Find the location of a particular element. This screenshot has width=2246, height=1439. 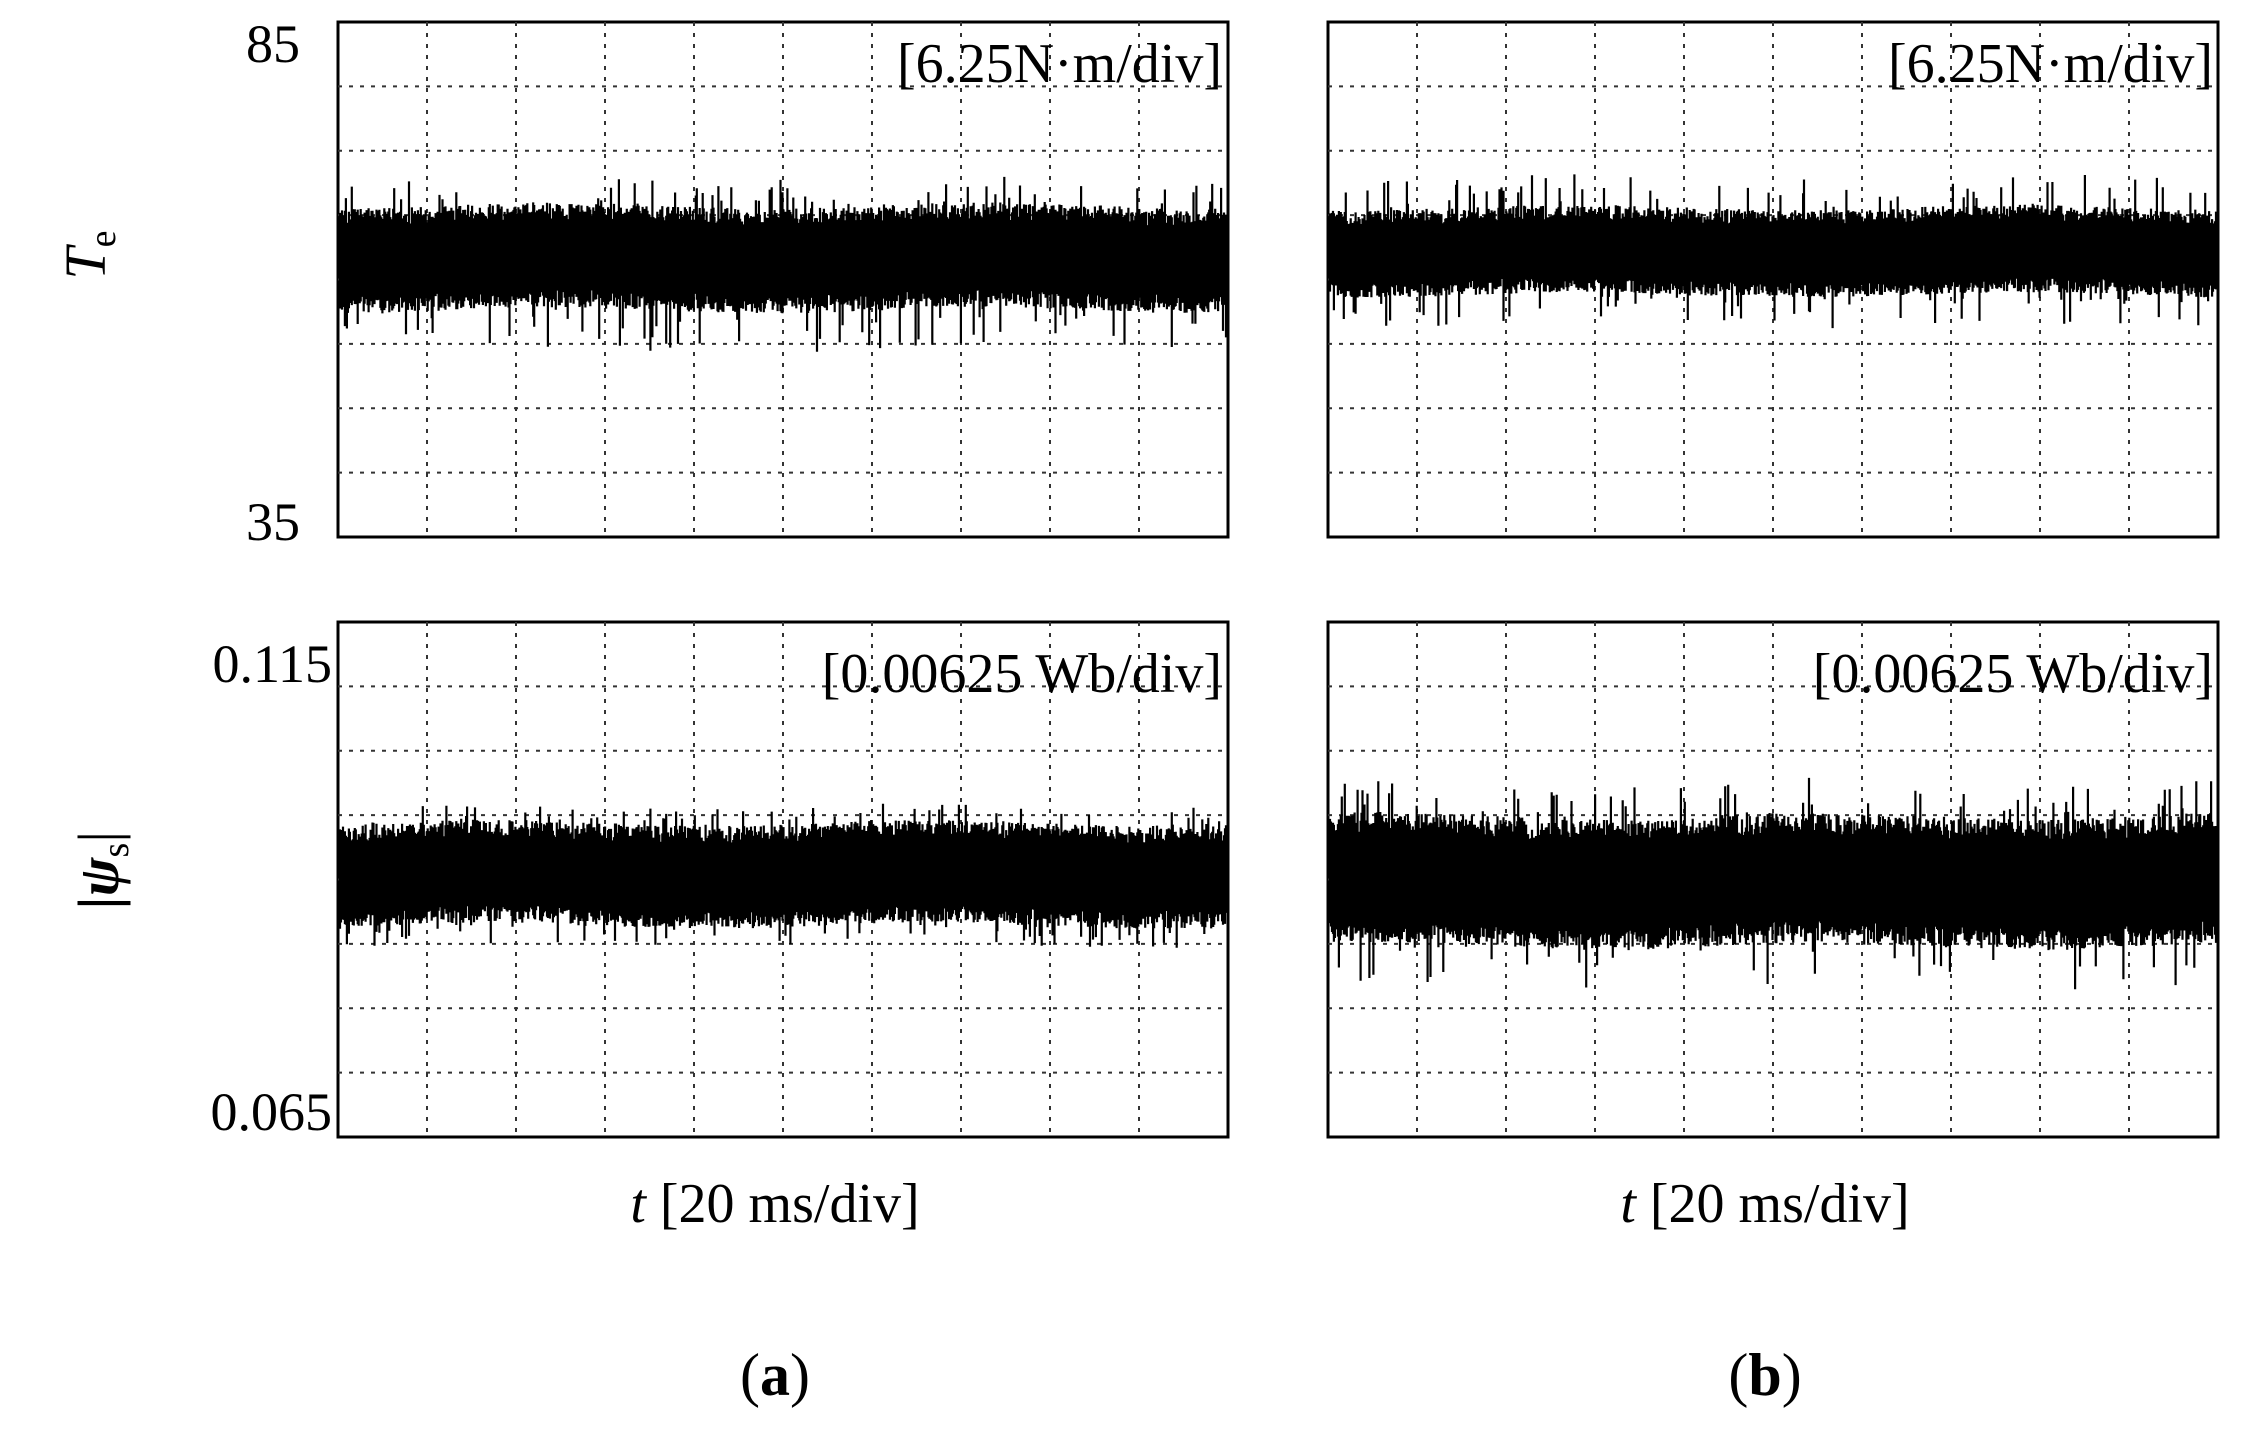

xlabel-b: t [20 ms/div] is located at coordinates (1764, 1204).